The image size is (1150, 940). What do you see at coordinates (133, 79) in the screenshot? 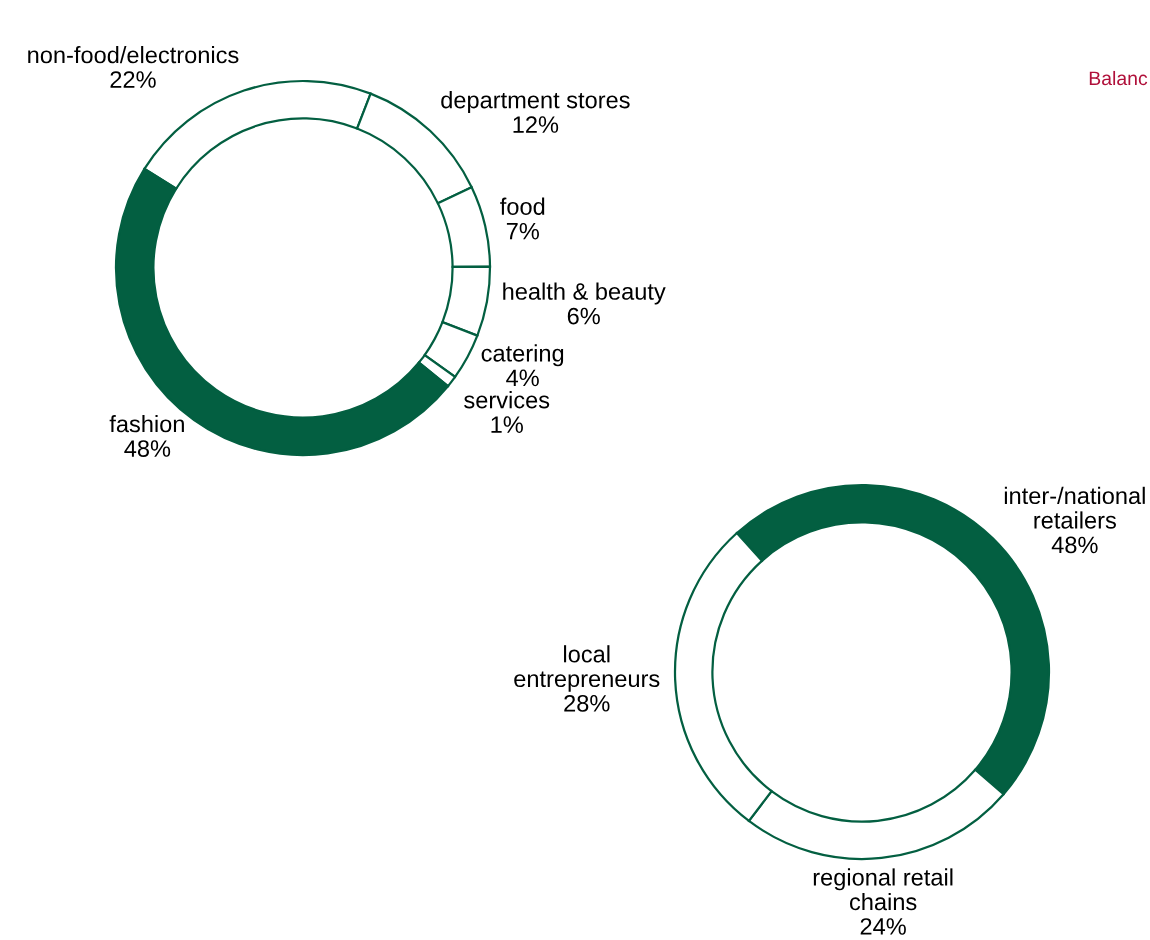
I see `data-label: 22%` at bounding box center [133, 79].